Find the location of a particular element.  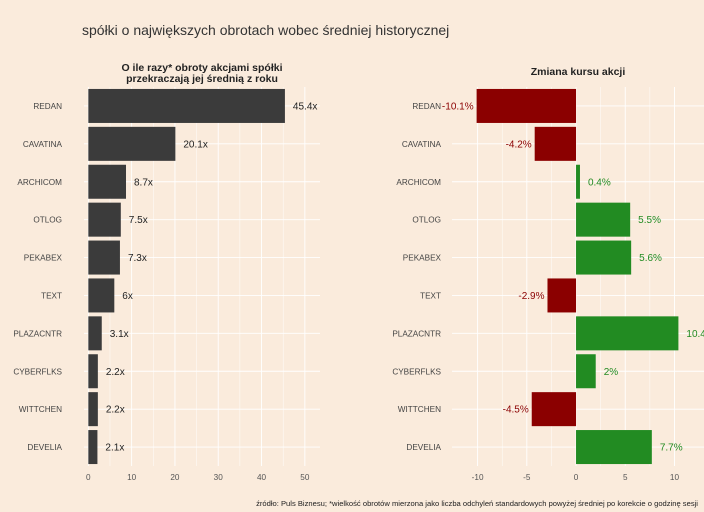

data-label: 7.7% is located at coordinates (671, 448).